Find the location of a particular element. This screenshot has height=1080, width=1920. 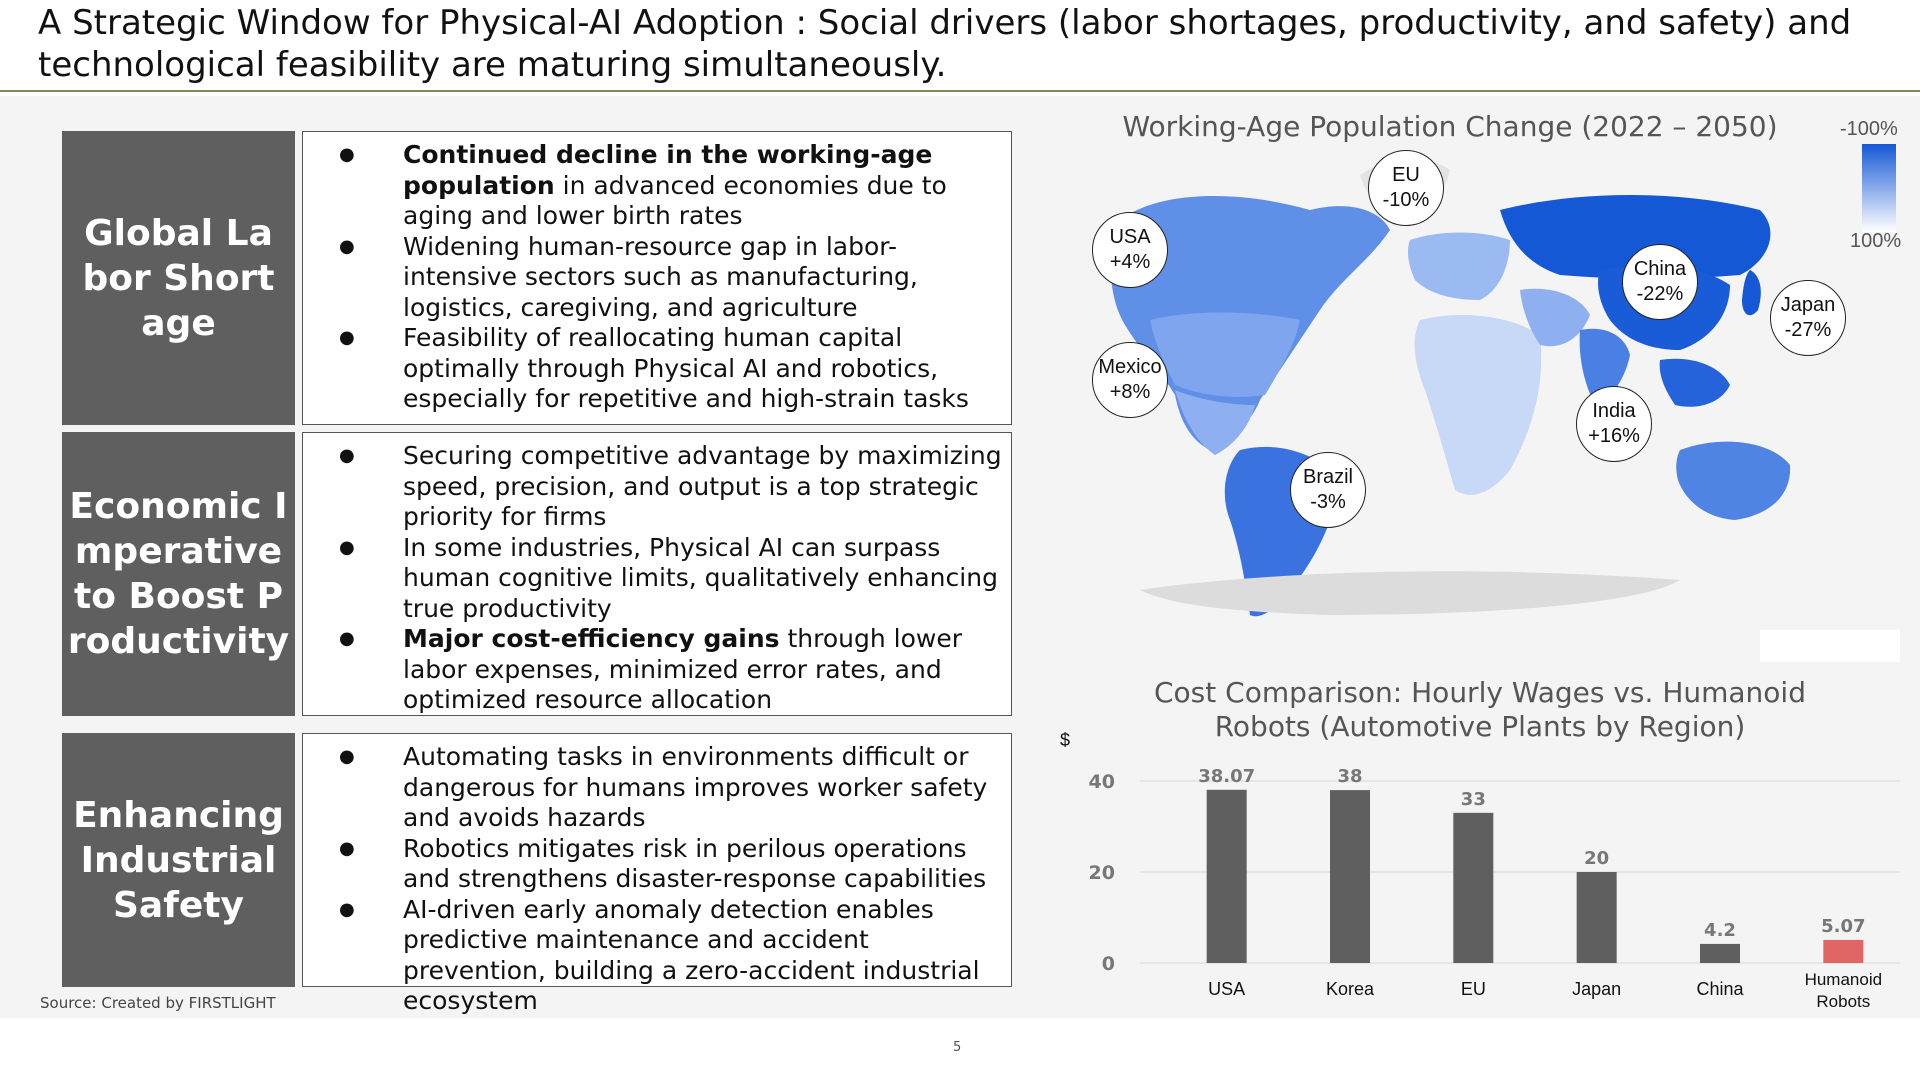

region-name: EU is located at coordinates (1406, 175).